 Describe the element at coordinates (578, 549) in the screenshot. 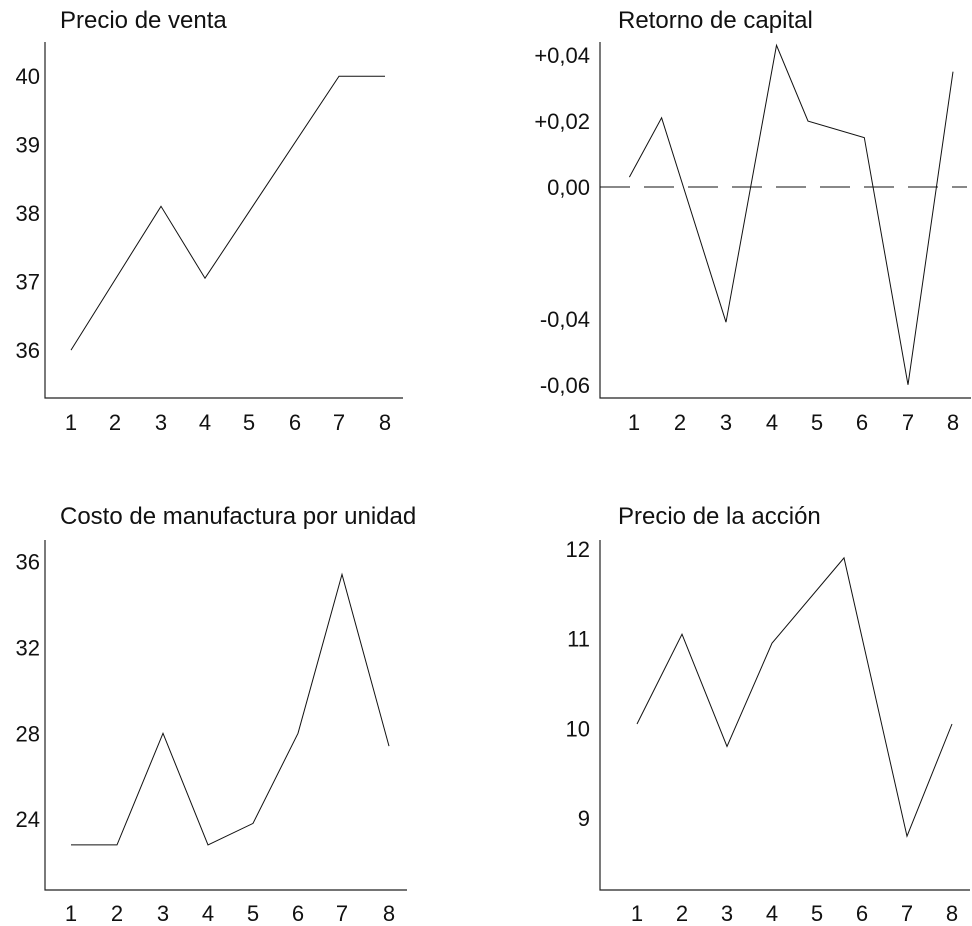

I see `y-tick-label: 12` at that location.